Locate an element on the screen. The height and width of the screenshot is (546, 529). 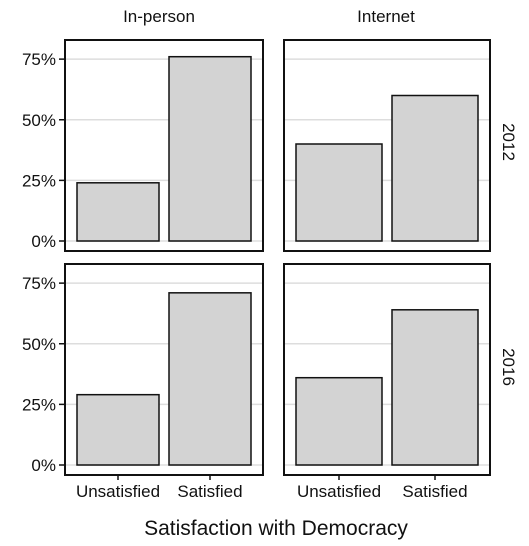
bar-in-person-2016-satisfied is located at coordinates (210, 379).